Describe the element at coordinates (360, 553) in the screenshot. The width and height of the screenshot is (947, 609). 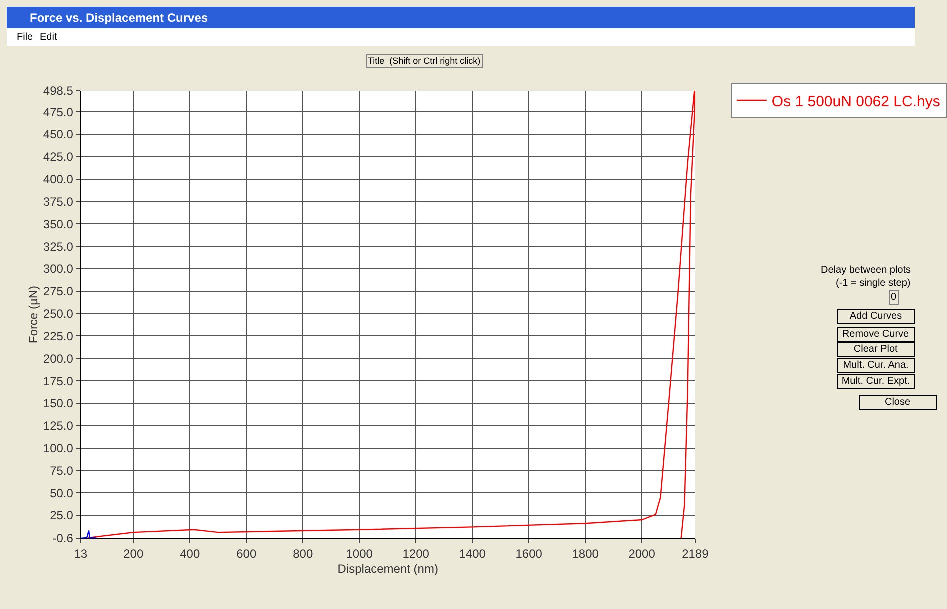
I see `x-tick-label: 1000` at that location.